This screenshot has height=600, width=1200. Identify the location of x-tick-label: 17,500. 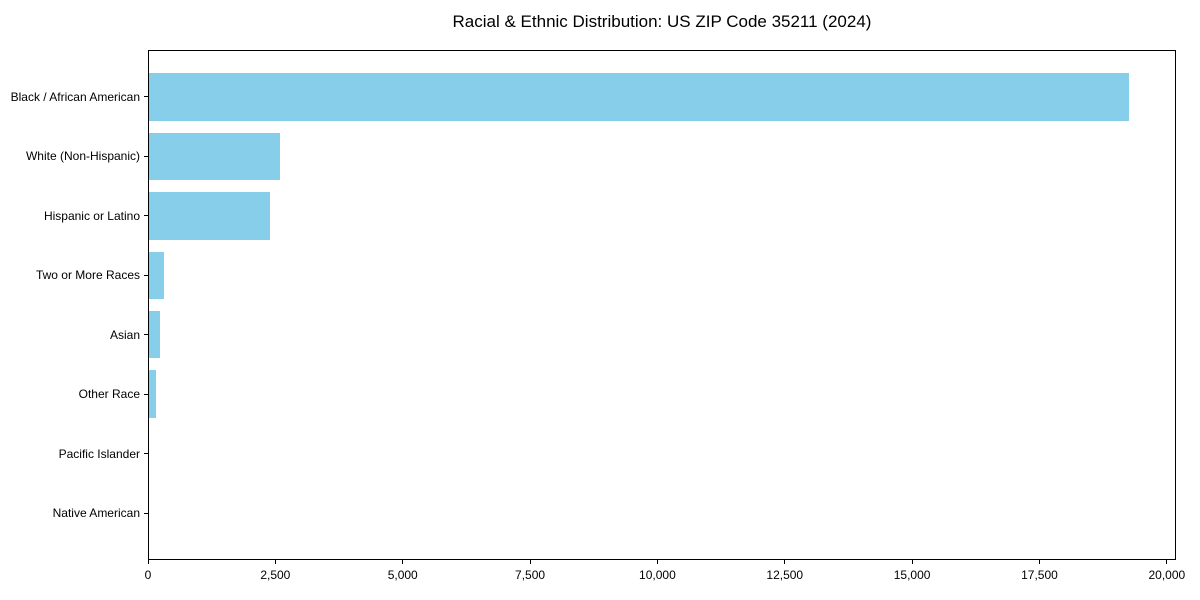
(1039, 575).